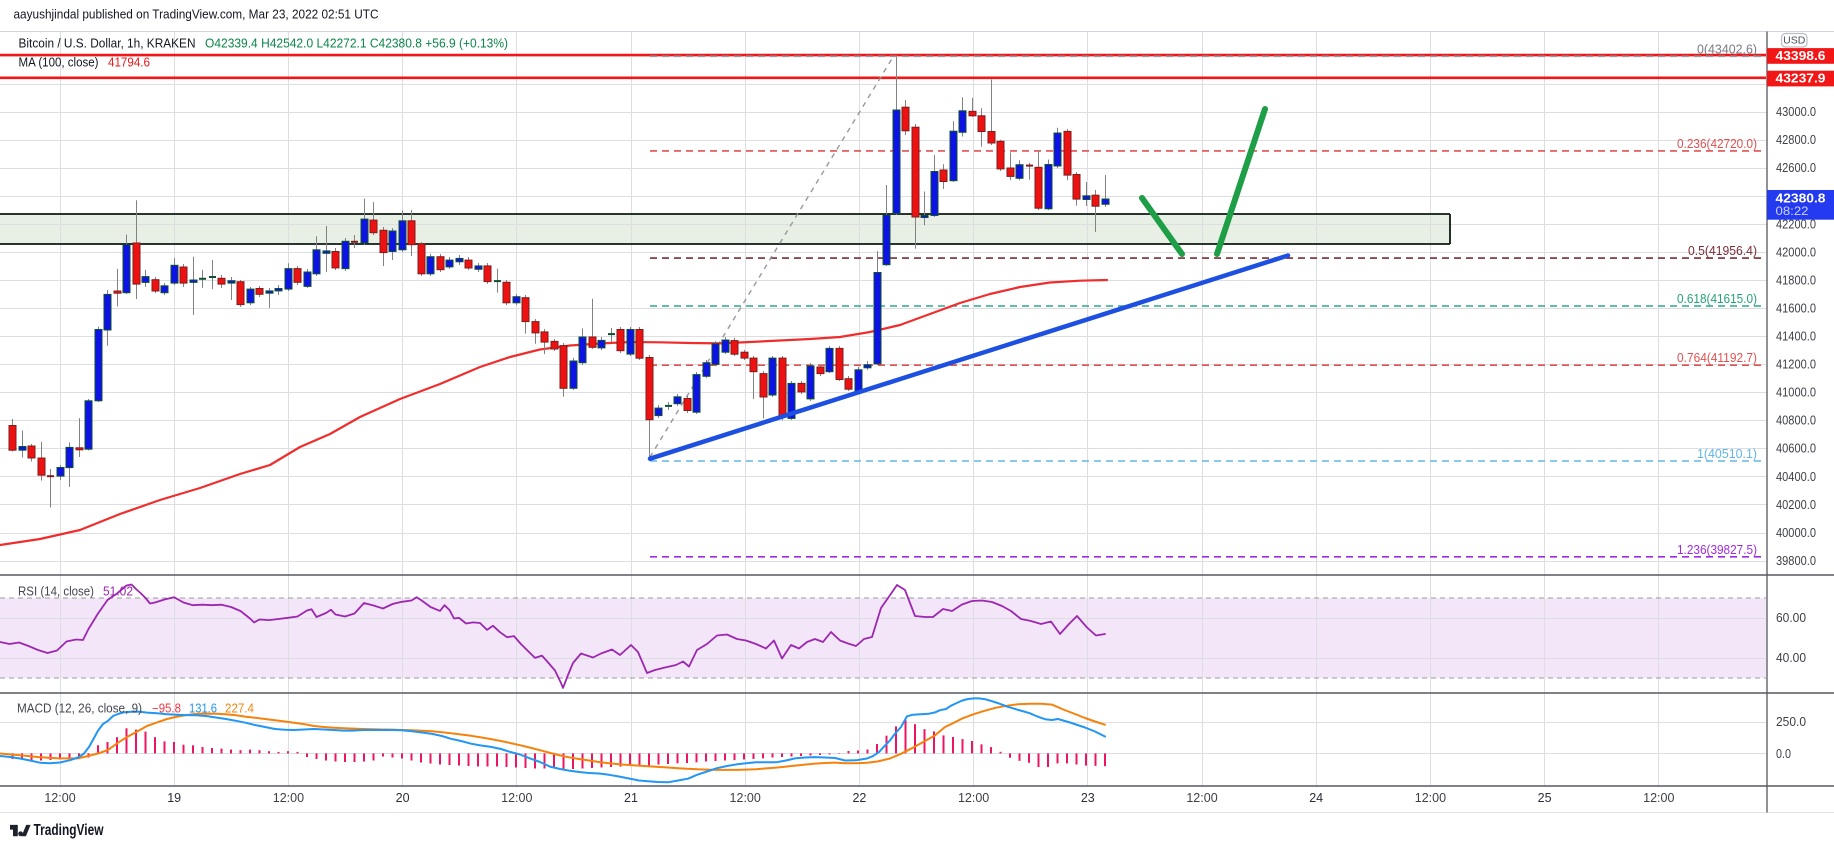  Describe the element at coordinates (1796, 477) in the screenshot. I see `svg-text: 40400.0` at that location.